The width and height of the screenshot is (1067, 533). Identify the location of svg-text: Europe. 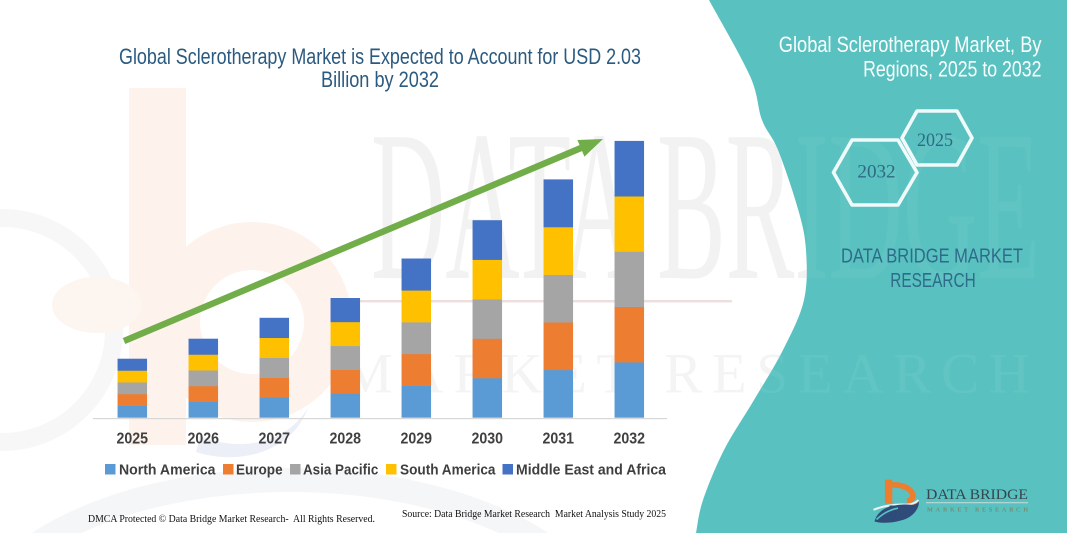
(259, 470).